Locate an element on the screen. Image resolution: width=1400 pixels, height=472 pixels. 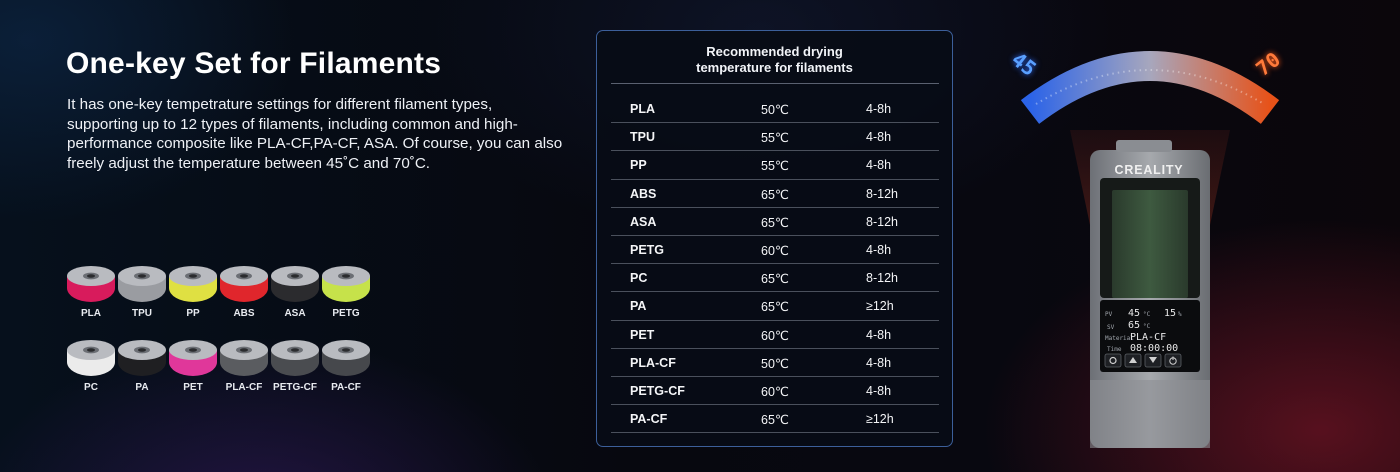
spool-item: PETG-CF is located at coordinates (295, 365).